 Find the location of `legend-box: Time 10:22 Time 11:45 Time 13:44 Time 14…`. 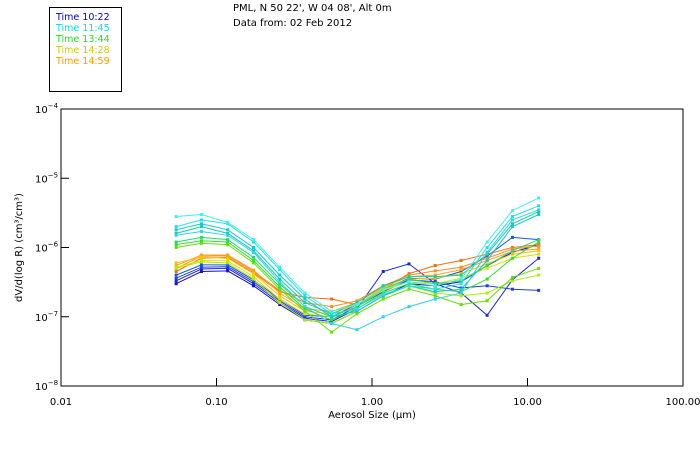

legend-box: Time 10:22 Time 11:45 Time 13:44 Time 14… is located at coordinates (85, 49).